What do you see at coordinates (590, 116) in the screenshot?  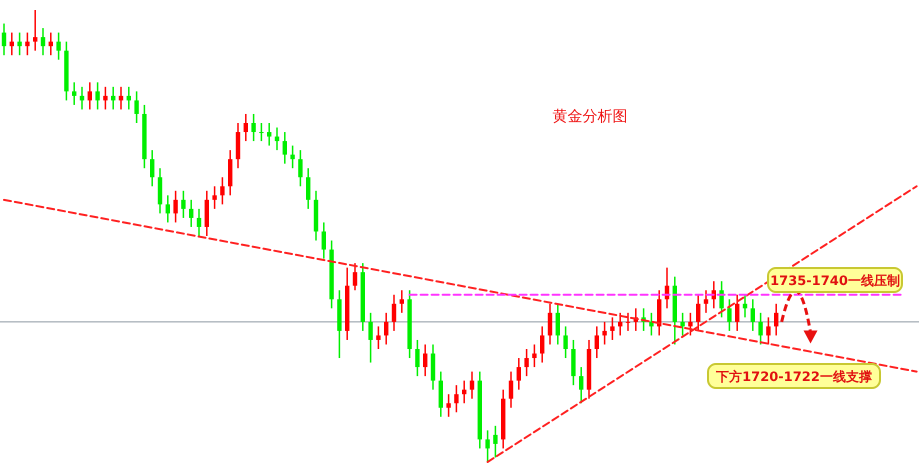 I see `text: 黄金分析图` at bounding box center [590, 116].